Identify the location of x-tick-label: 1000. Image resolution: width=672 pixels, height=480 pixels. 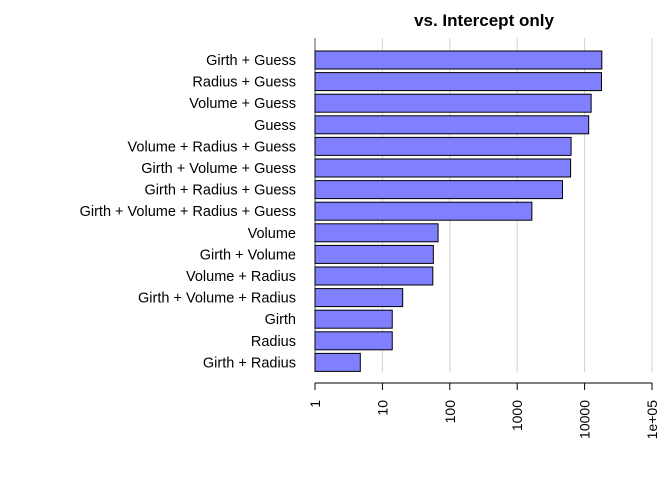
(517, 415).